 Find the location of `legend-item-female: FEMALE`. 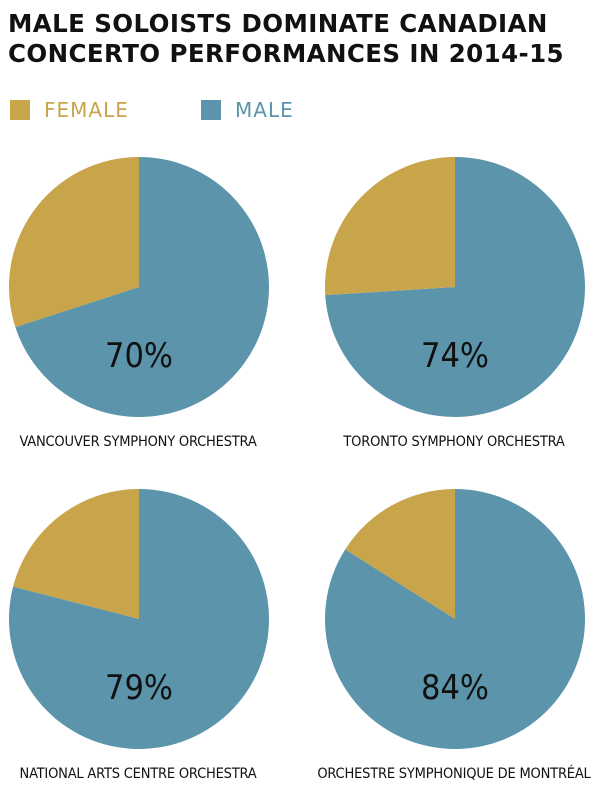

legend-item-female: FEMALE is located at coordinates (69, 110).